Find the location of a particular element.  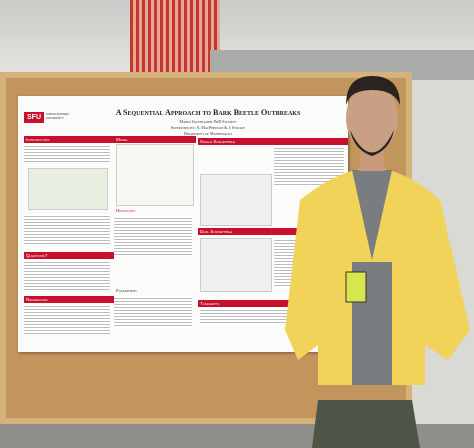

beard is located at coordinates (372, 143).